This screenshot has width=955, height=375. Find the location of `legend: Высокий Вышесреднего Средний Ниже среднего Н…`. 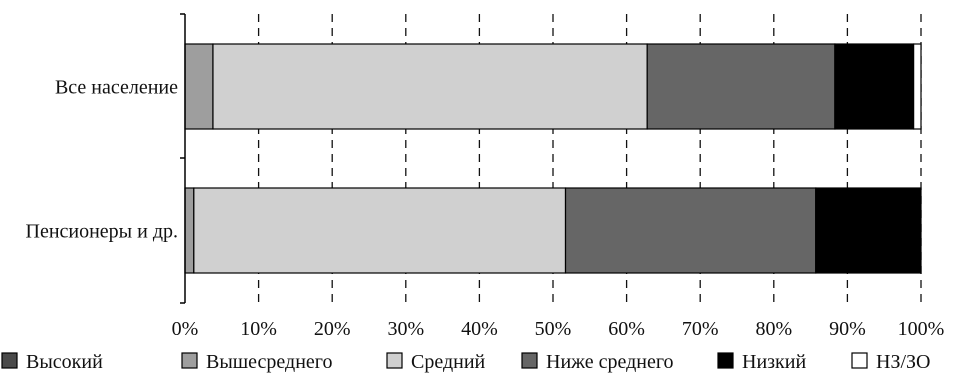

legend: Высокий Вышесреднего Средний Ниже среднего Н… is located at coordinates (465, 362).